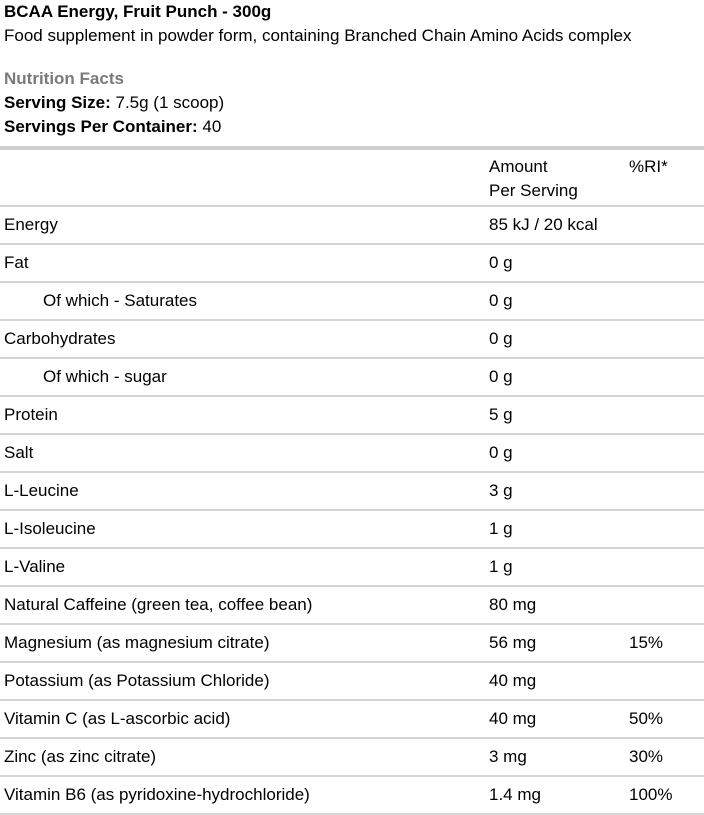 This screenshot has width=704, height=815. Describe the element at coordinates (157, 794) in the screenshot. I see `nutrient-name: Vitamin B6 (as pyridoxine-hydrochloride)` at that location.